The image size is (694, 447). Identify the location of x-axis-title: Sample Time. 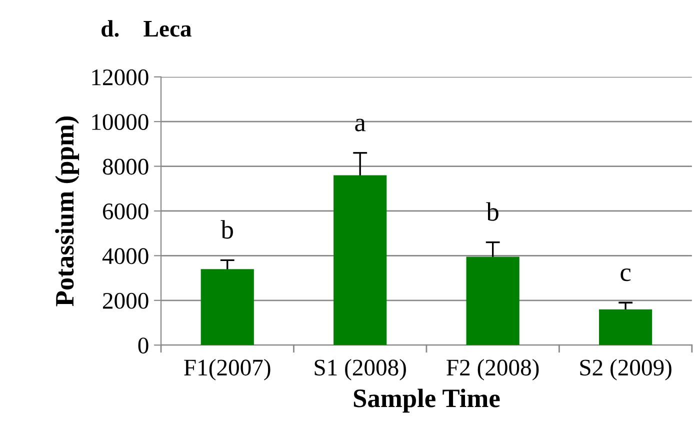
(427, 400).